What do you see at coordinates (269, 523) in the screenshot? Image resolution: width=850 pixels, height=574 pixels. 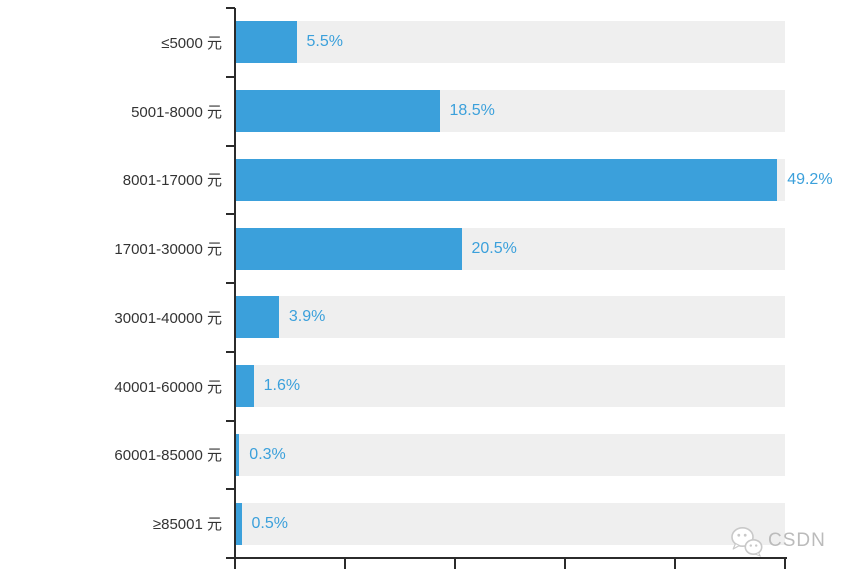 I see `value-label: 0.5%` at bounding box center [269, 523].